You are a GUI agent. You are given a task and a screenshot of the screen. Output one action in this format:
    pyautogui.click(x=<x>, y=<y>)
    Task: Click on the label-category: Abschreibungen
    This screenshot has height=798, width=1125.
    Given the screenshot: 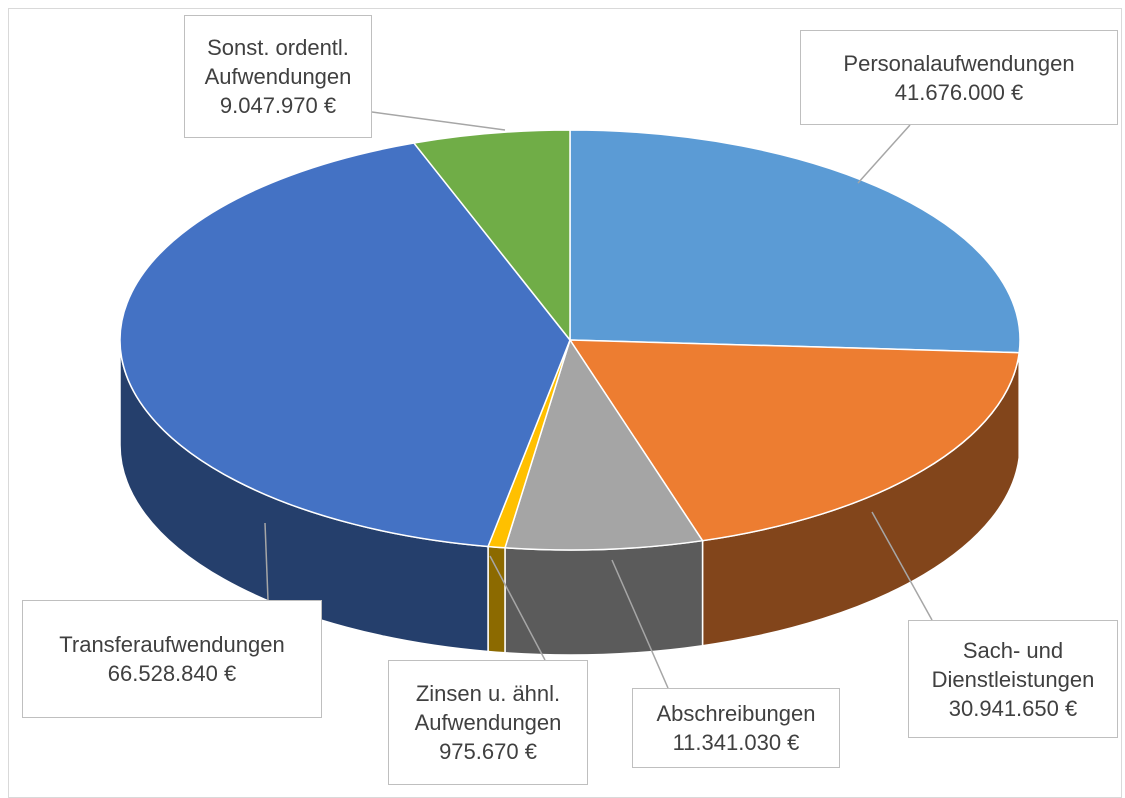 What is the action you would take?
    pyautogui.click(x=736, y=713)
    